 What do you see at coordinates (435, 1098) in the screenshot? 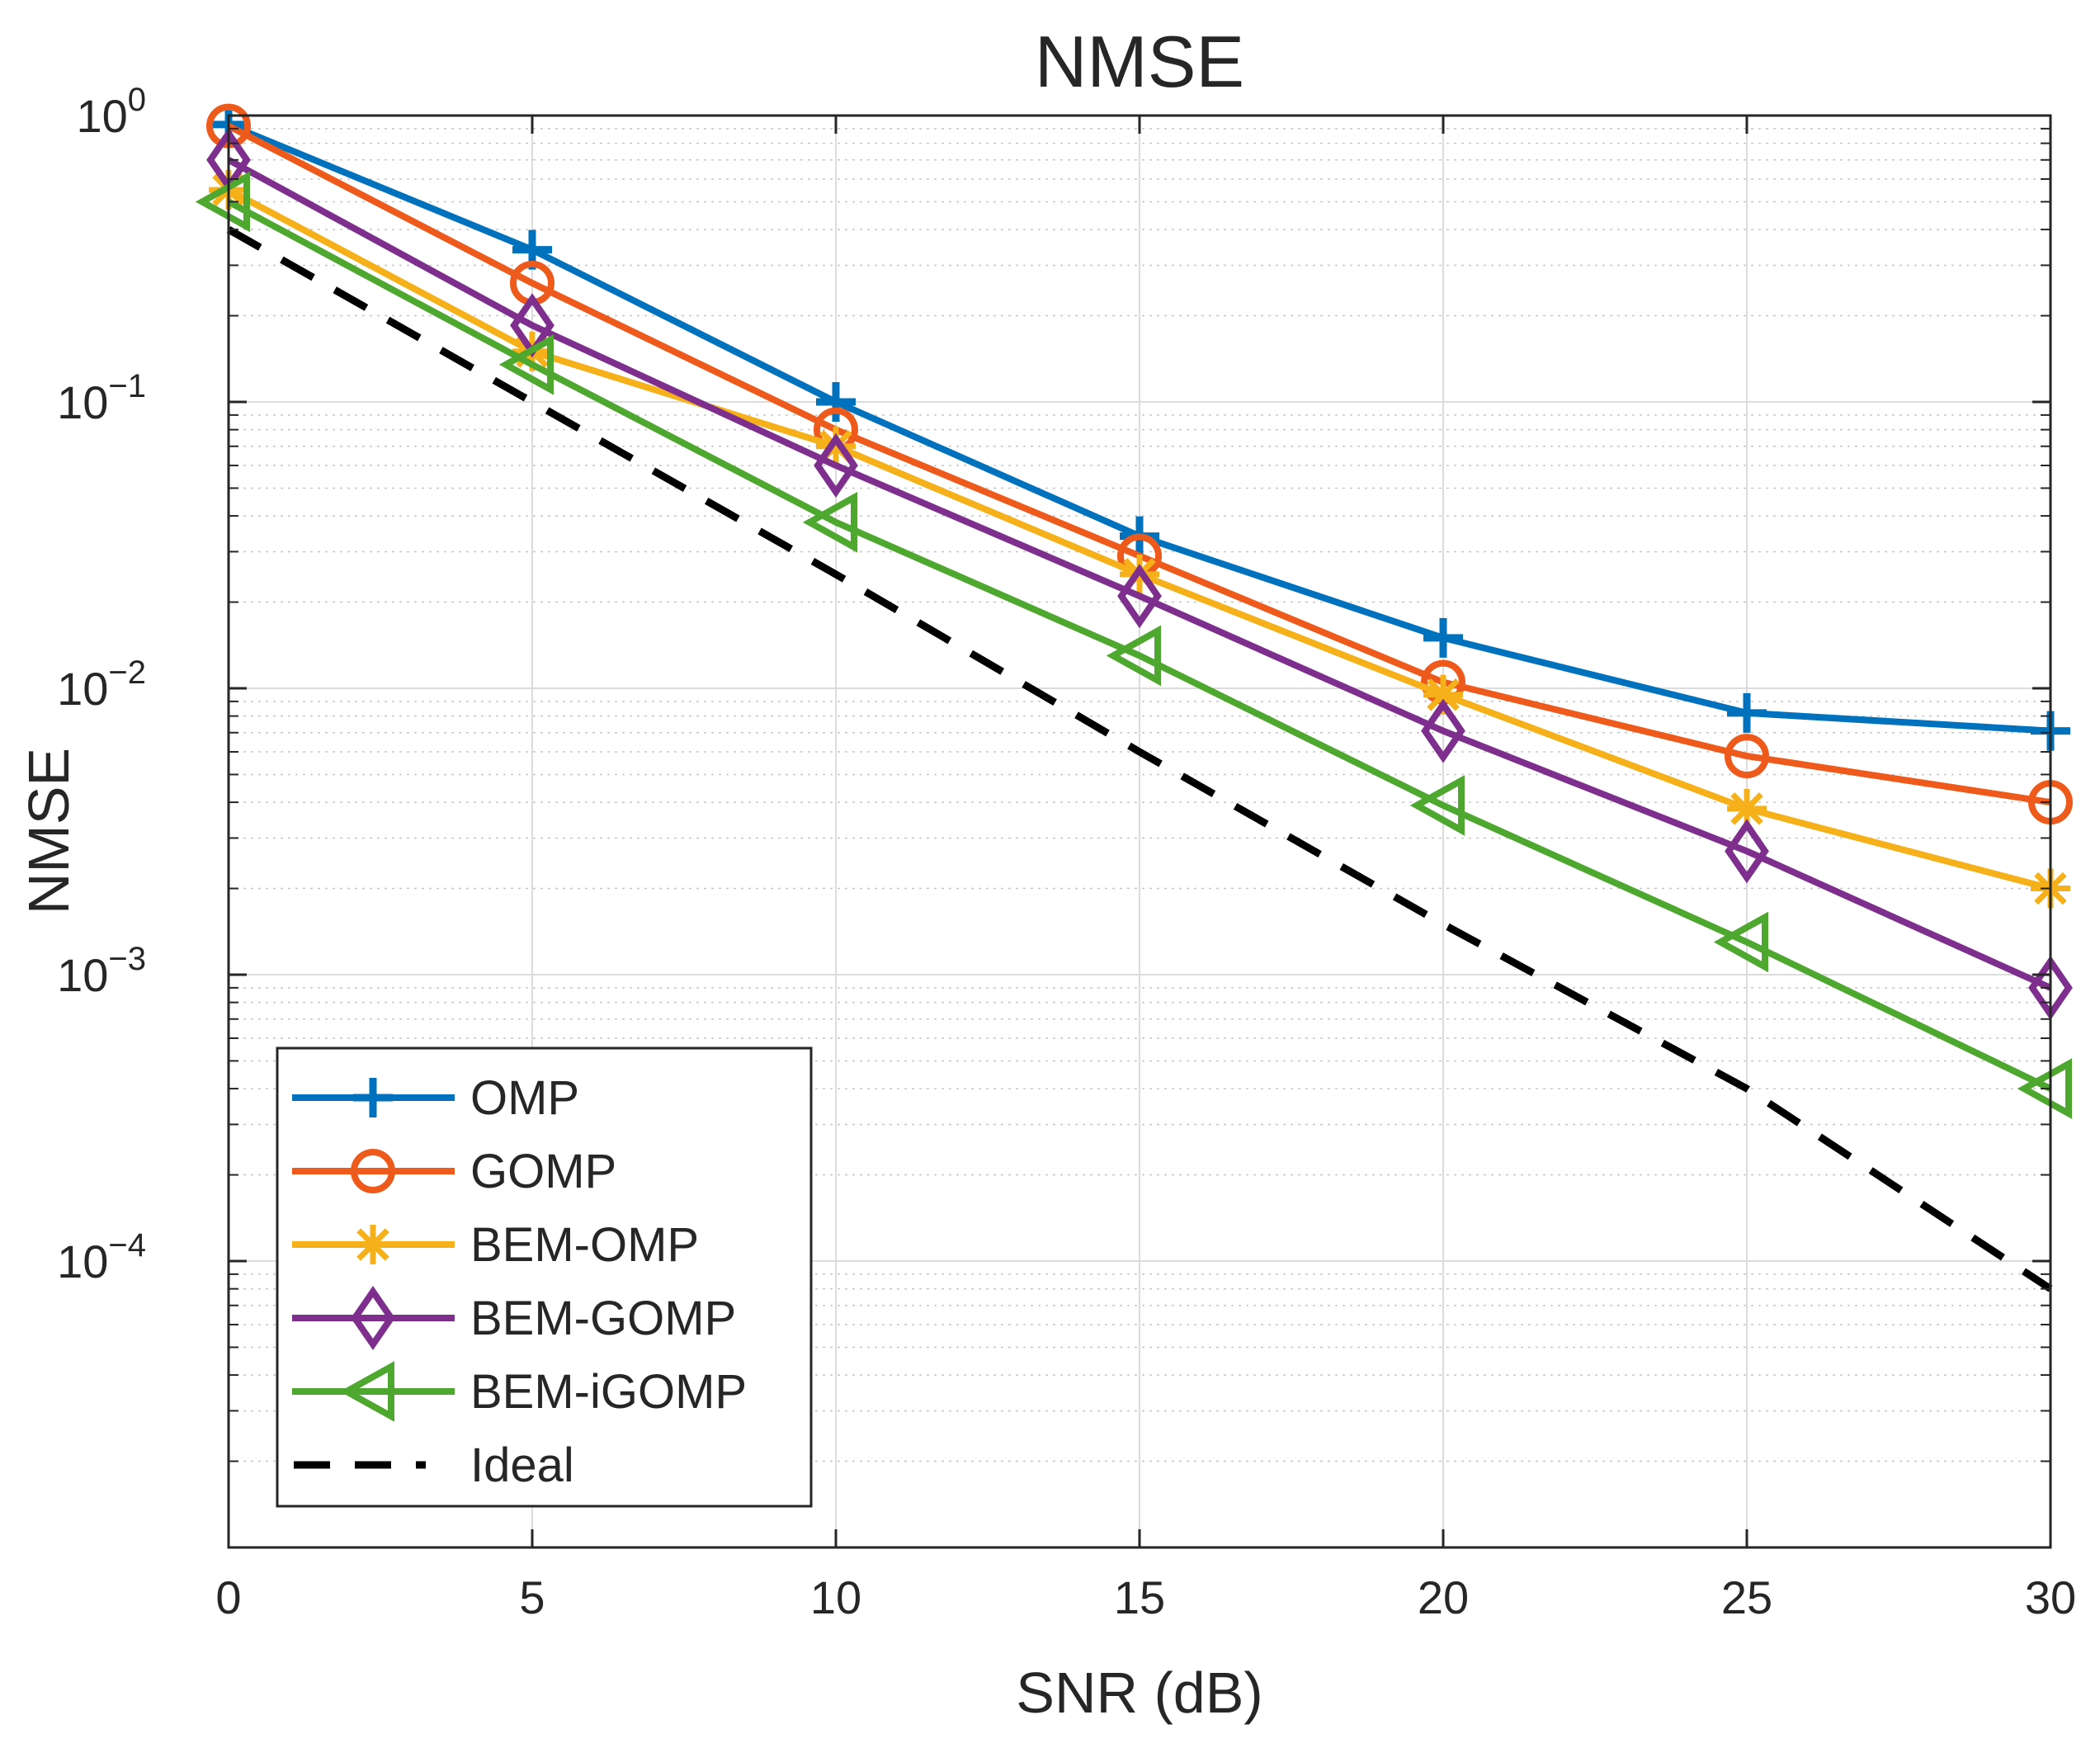
I see `legend-item: OMP` at bounding box center [435, 1098].